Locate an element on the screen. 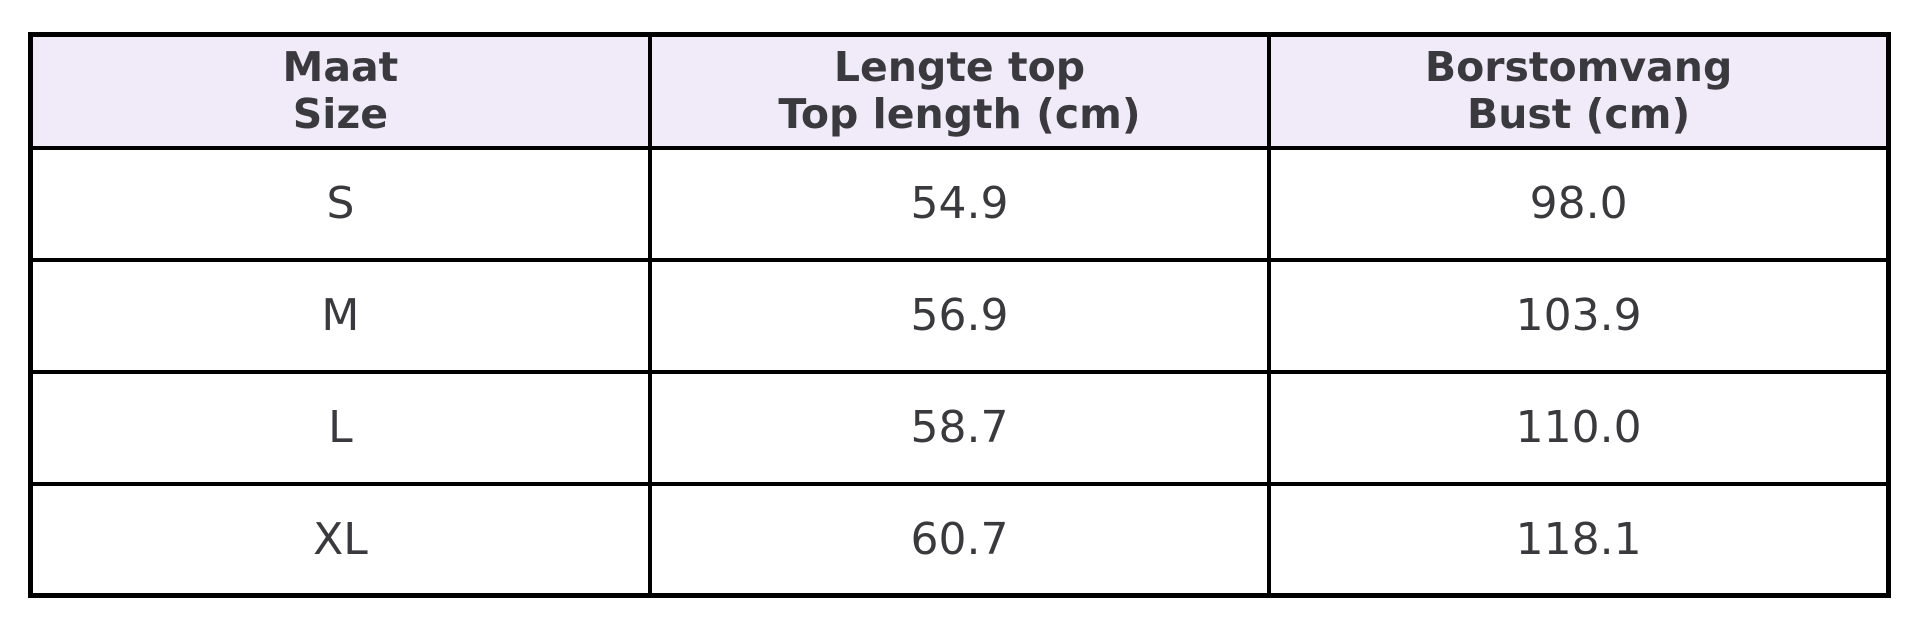 The image size is (1920, 629). header-top-length-en: Top length (cm) is located at coordinates (959, 114).